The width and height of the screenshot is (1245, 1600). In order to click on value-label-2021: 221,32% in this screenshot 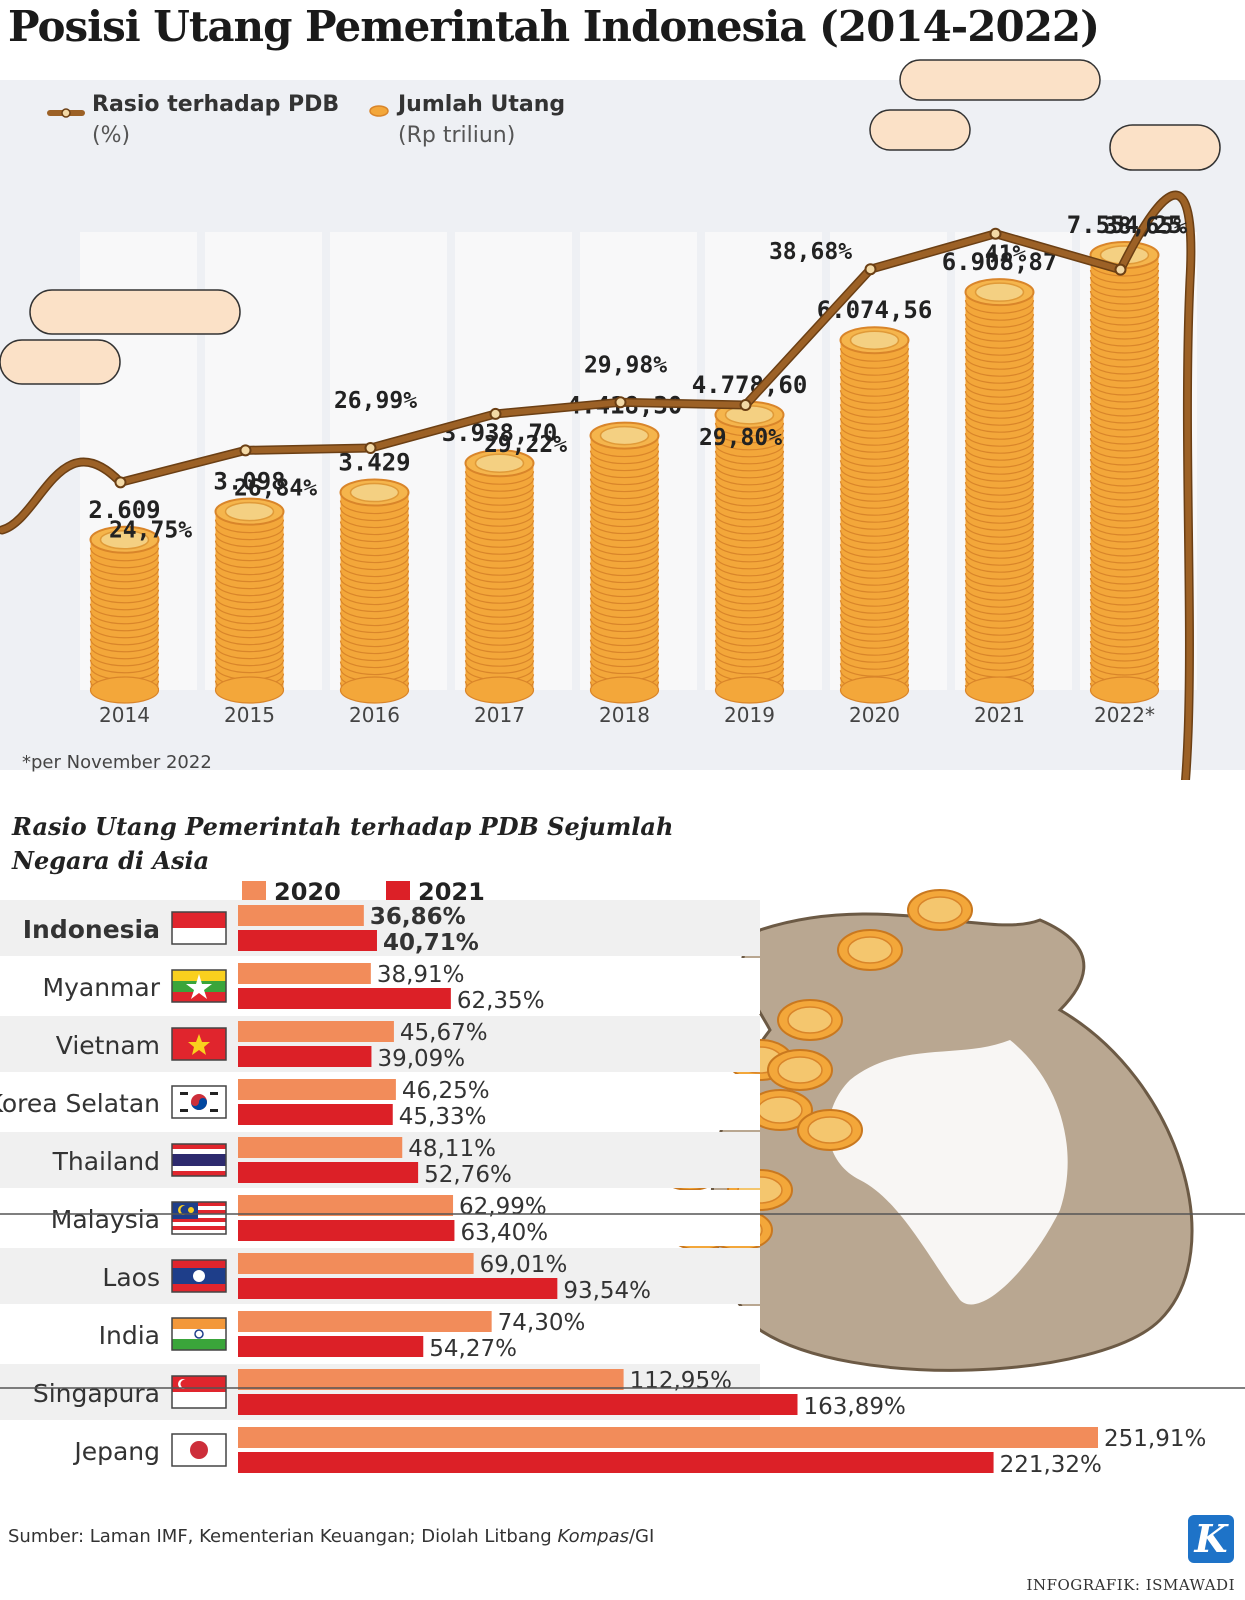, I will do `click(1051, 1465)`.